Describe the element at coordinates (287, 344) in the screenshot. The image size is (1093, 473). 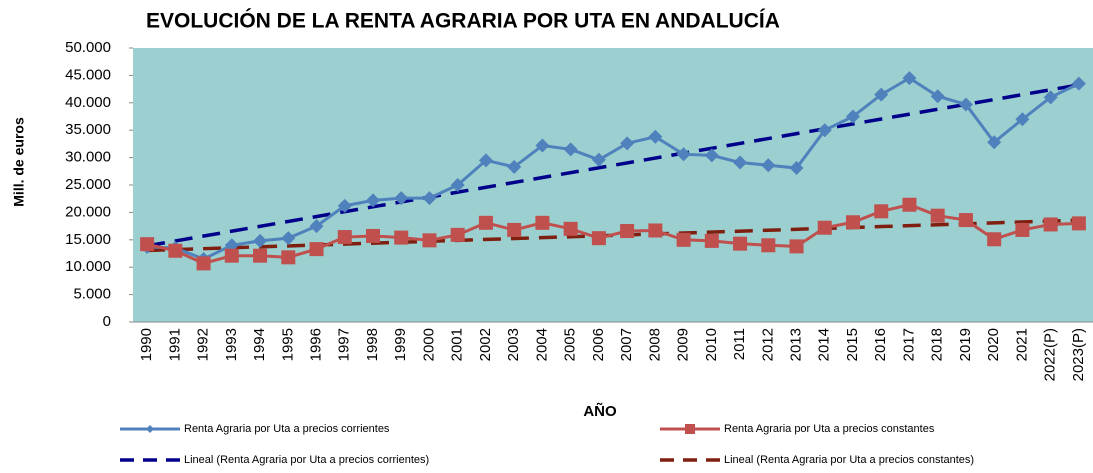
I see `x-tick-label: 1995` at that location.